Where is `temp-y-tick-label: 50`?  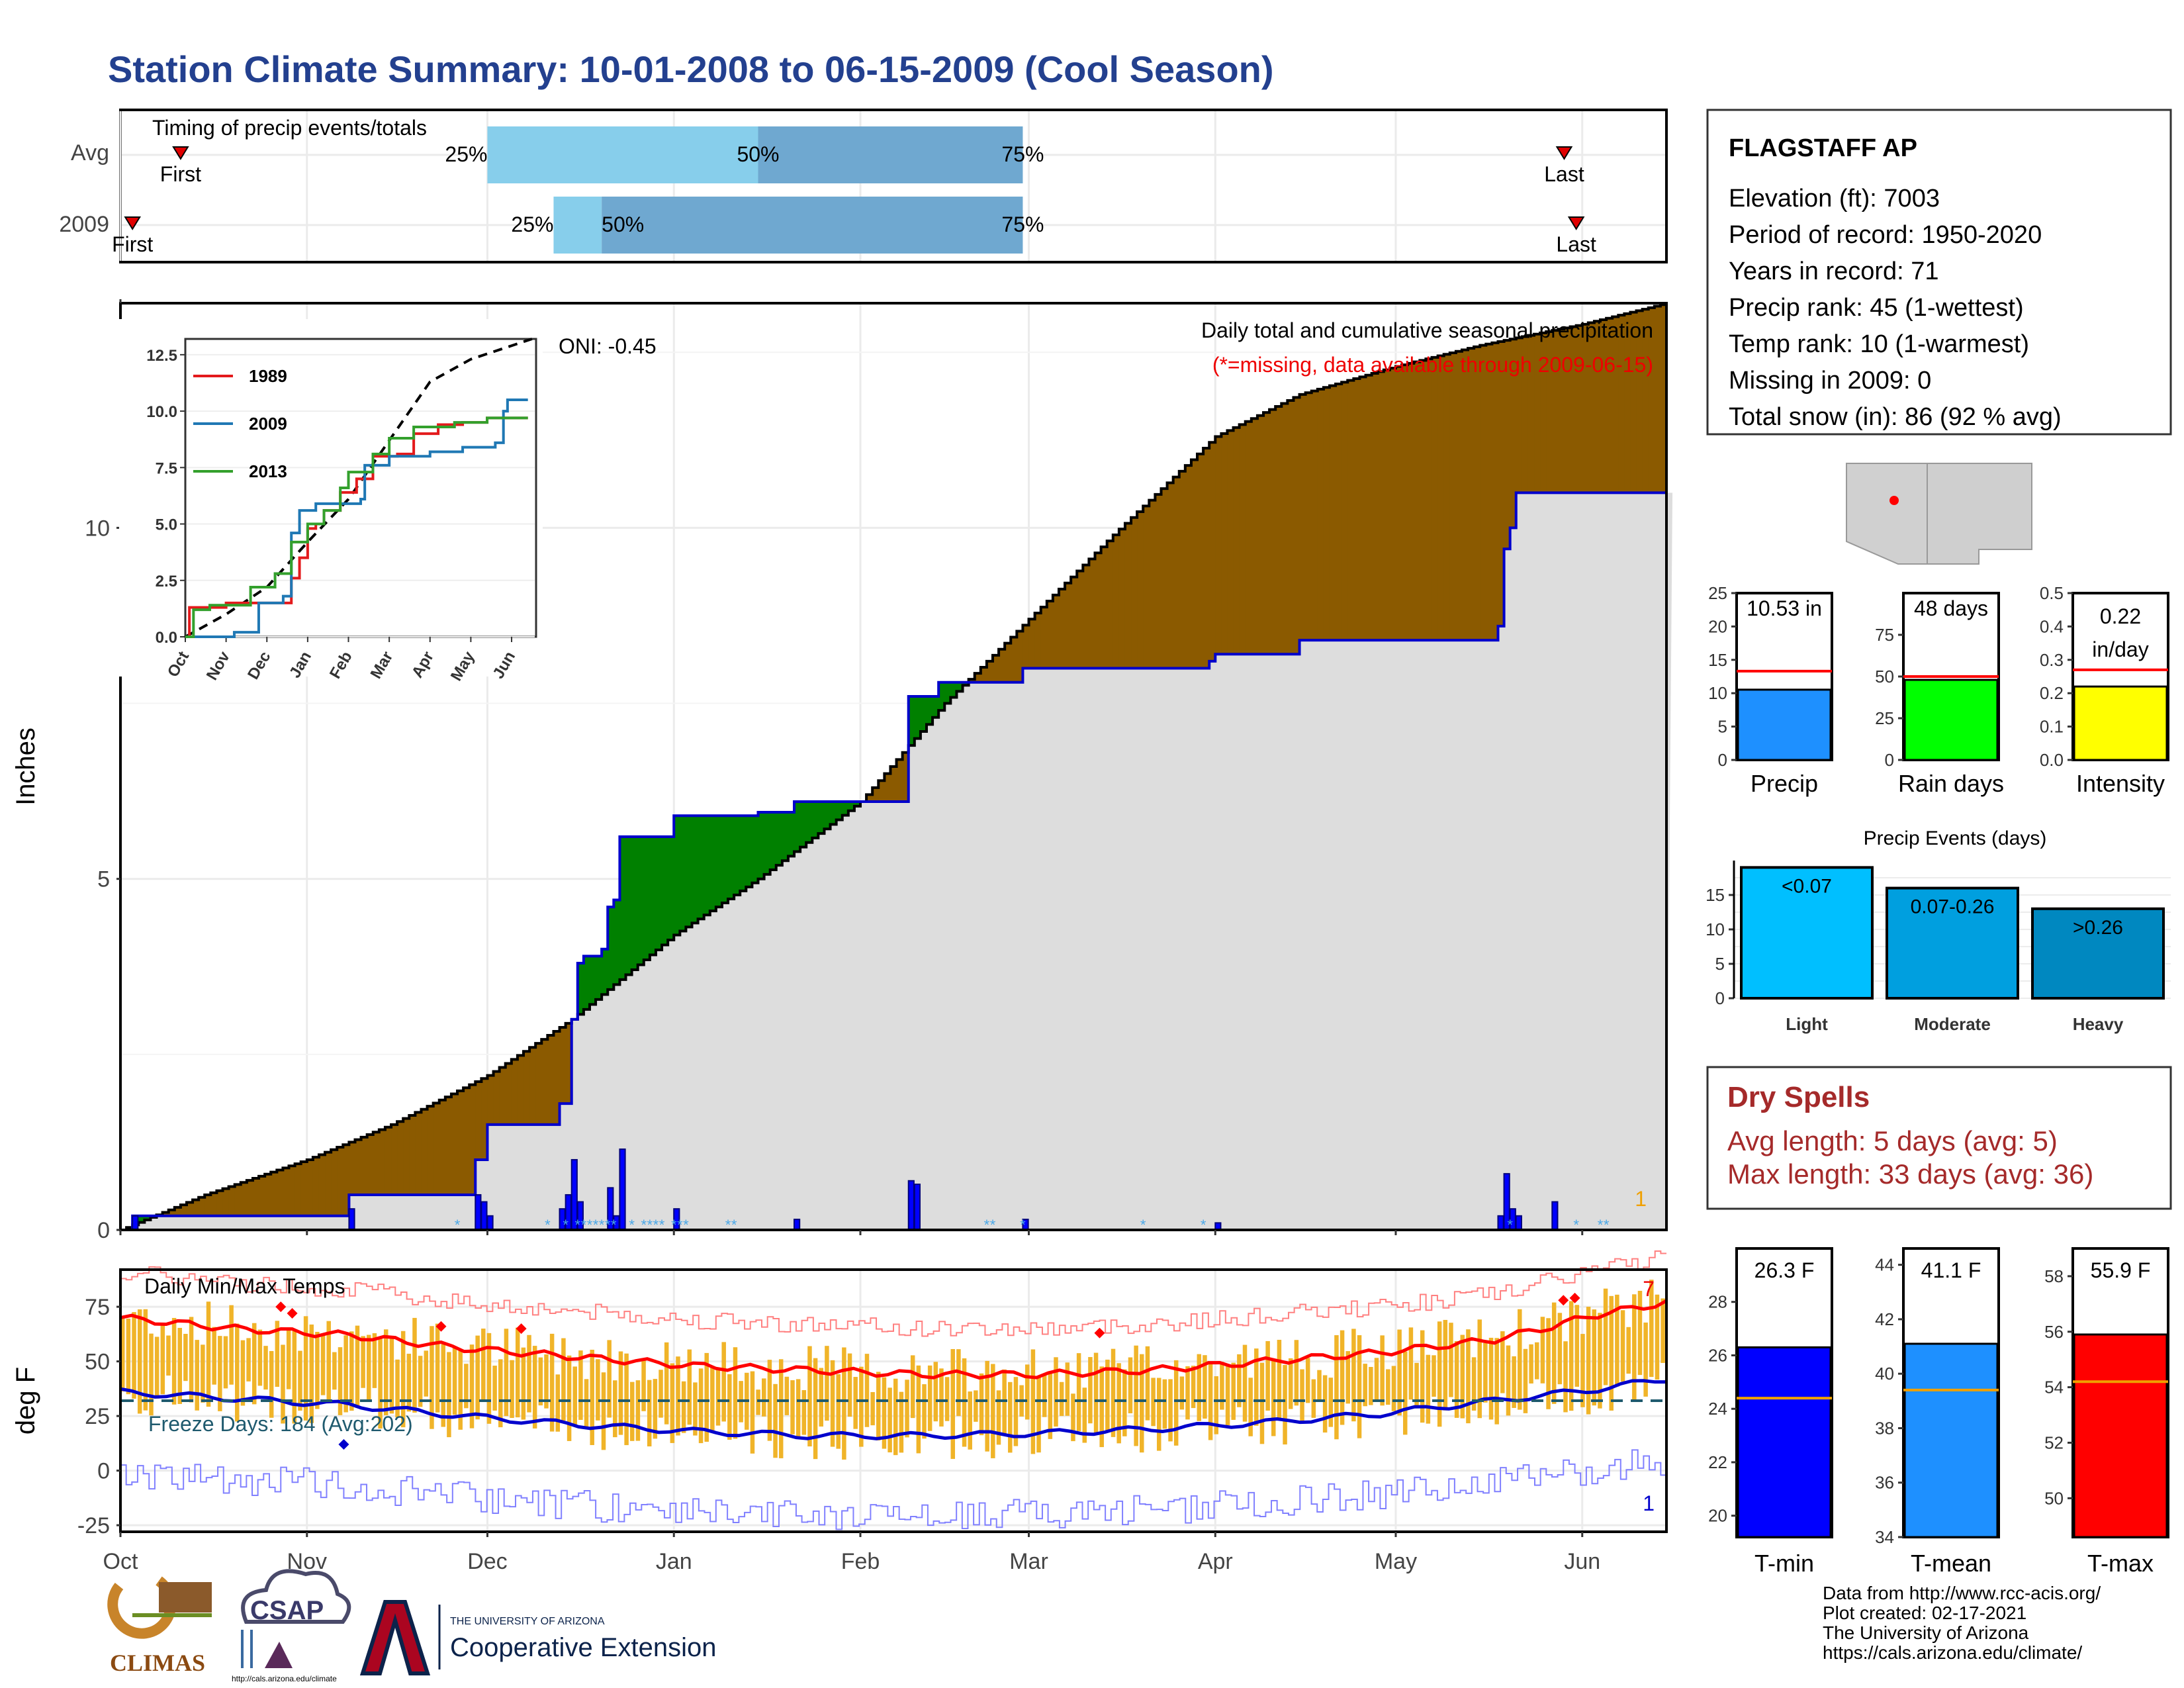 temp-y-tick-label: 50 is located at coordinates (97, 1362).